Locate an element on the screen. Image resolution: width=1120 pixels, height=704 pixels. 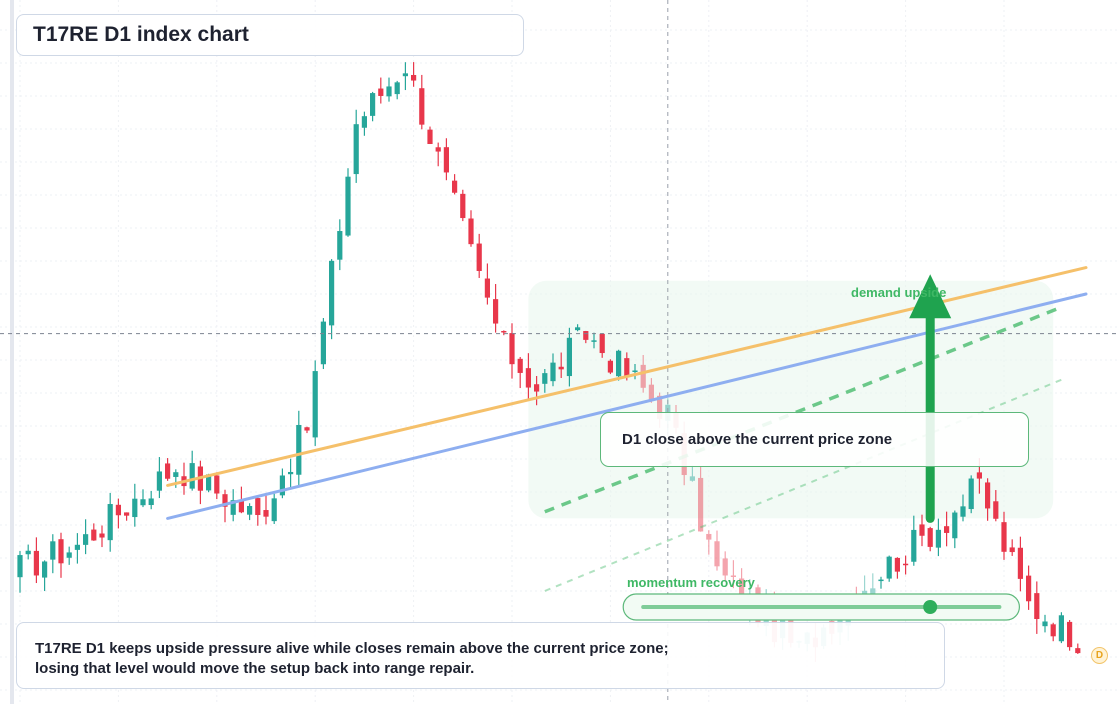
projection-main is located at coordinates (803, 409).